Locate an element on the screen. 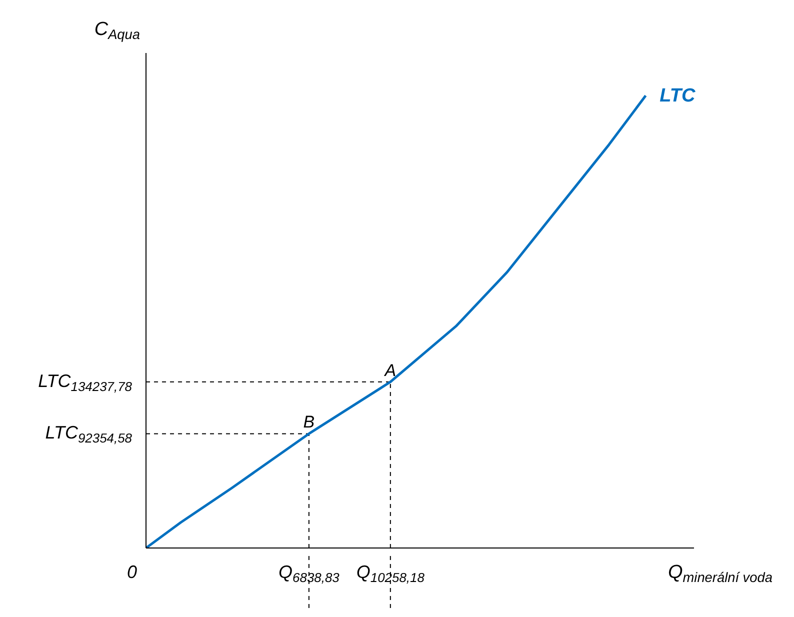 This screenshot has height=617, width=794. x-tick-label: 0 is located at coordinates (132, 572).